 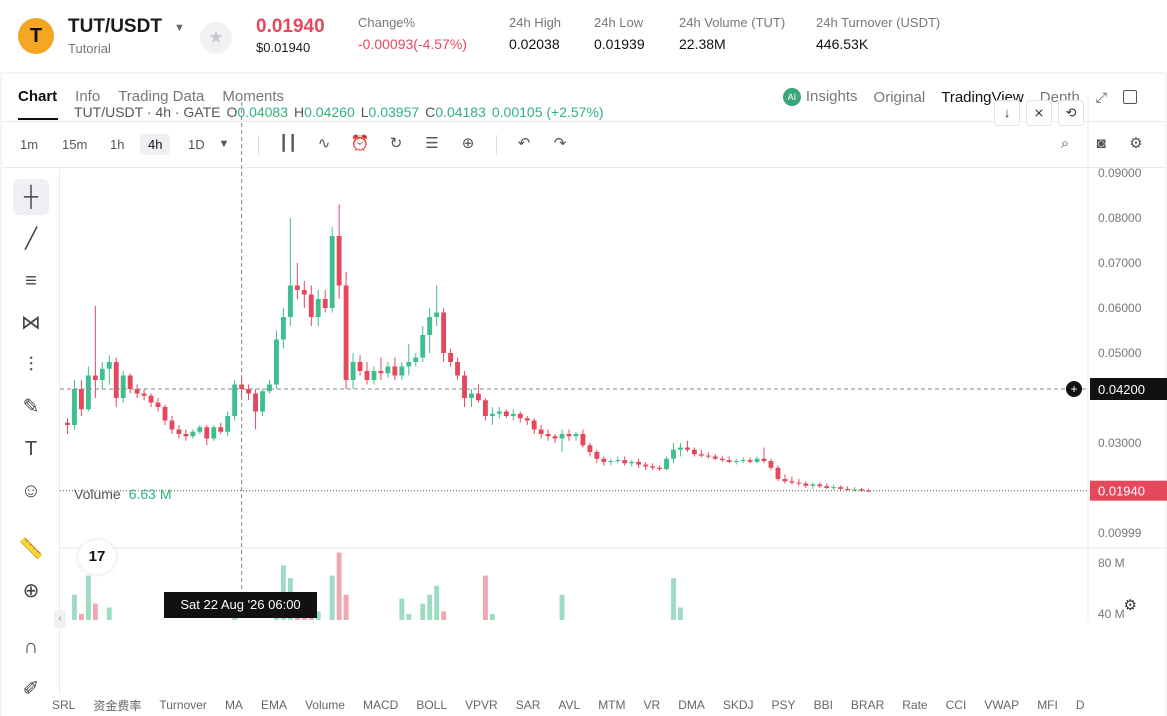 I want to click on crosshair-price-label: 0.04200, so click(x=1121, y=389).